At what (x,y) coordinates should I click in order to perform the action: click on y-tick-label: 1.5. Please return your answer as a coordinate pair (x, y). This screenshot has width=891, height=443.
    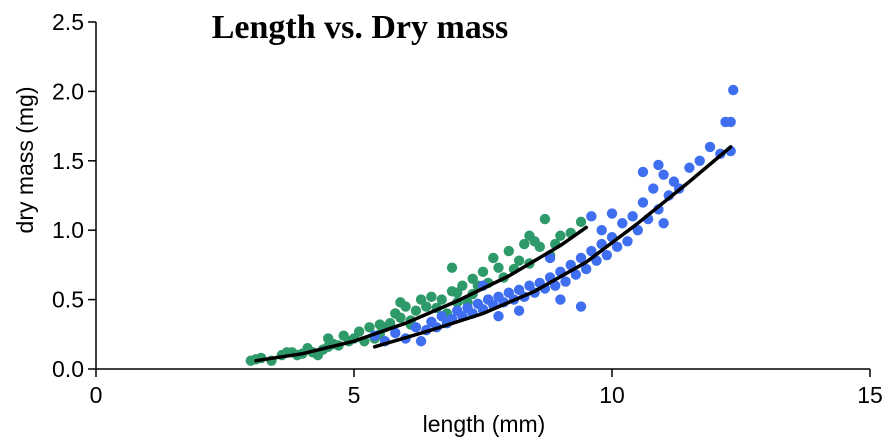
    Looking at the image, I should click on (68, 161).